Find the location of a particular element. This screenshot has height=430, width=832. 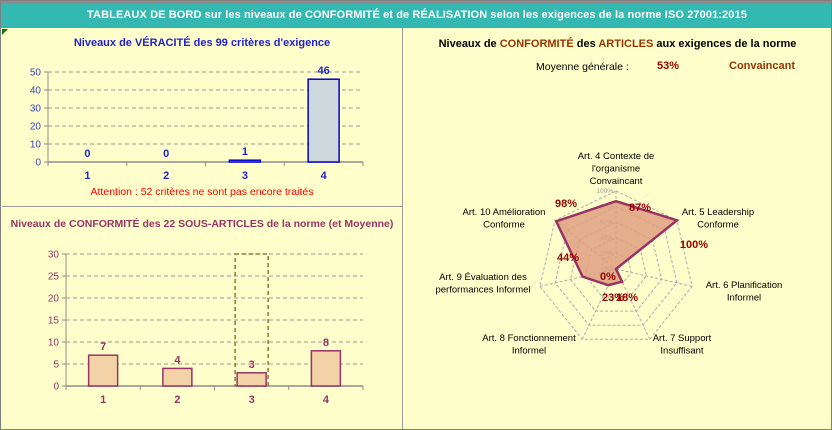

green-corner-marker-icon is located at coordinates (5, 32).